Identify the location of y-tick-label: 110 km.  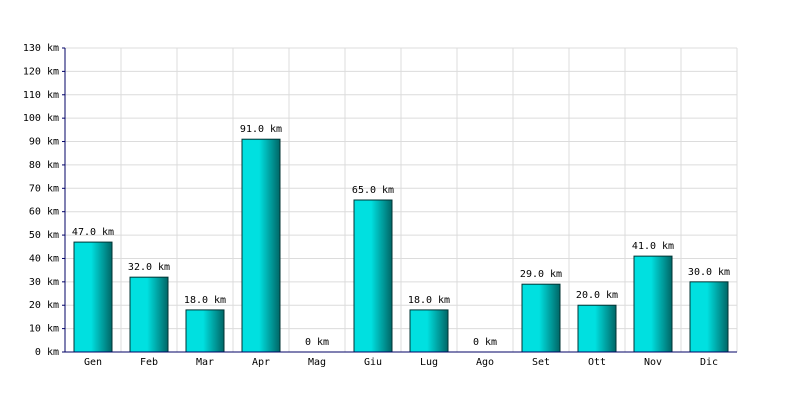
(41, 95).